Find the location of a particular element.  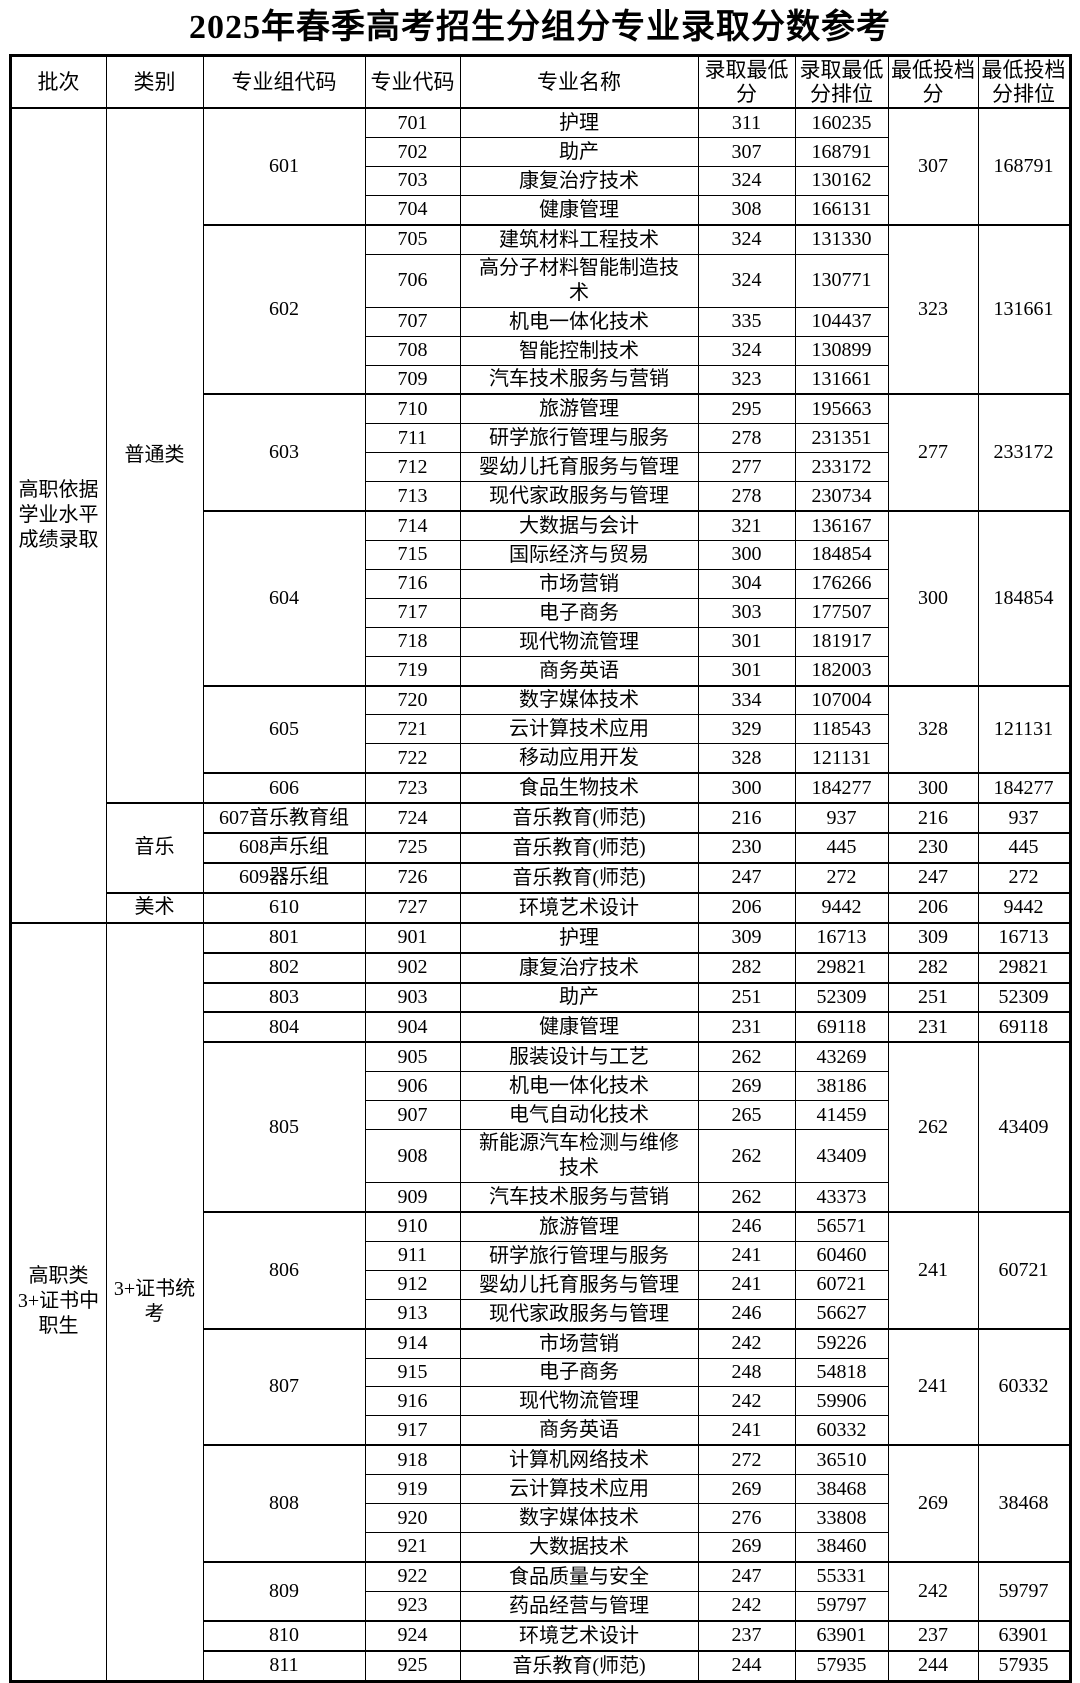

min-rank-cell: 445 is located at coordinates (841, 848).